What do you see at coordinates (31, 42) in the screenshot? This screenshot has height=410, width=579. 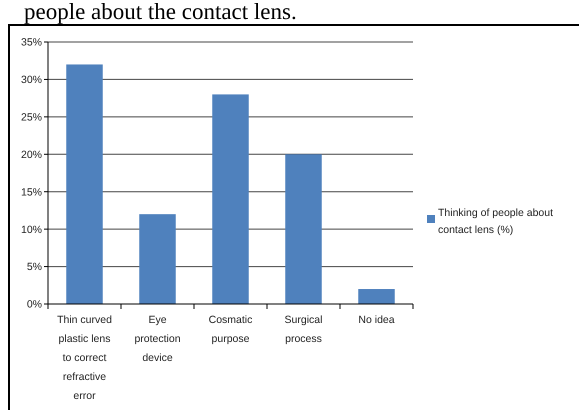 I see `y-tick-label: 35%` at bounding box center [31, 42].